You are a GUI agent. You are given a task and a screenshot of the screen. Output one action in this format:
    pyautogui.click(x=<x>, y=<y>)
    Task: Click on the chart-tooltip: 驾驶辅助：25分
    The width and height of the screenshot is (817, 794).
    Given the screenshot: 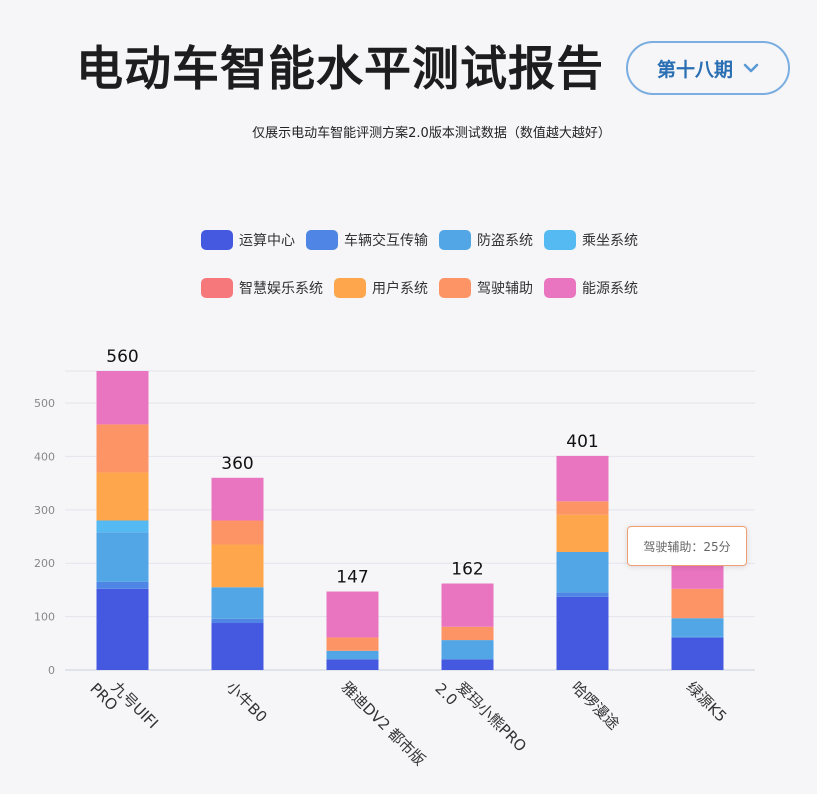 What is the action you would take?
    pyautogui.click(x=687, y=546)
    